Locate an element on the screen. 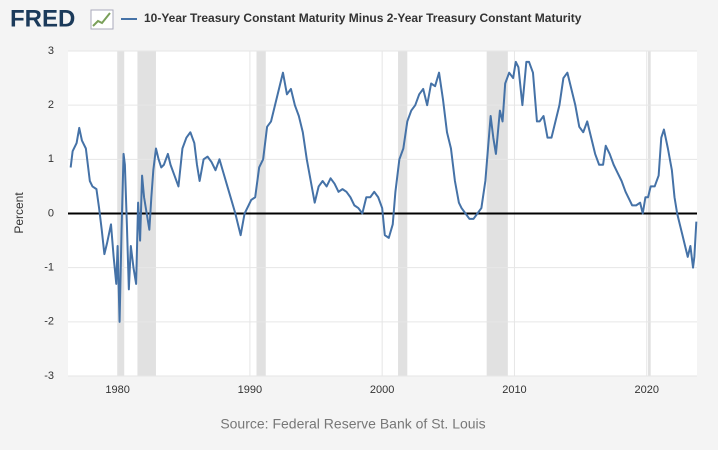 The width and height of the screenshot is (718, 450). logo-icon is located at coordinates (102, 19).